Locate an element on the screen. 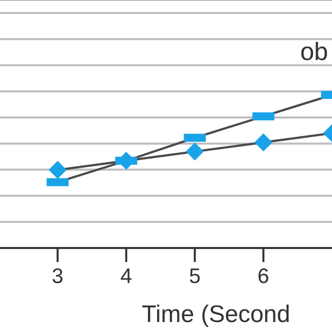 The height and width of the screenshot is (332, 332). x-axis-title: Time (Second is located at coordinates (216, 314).